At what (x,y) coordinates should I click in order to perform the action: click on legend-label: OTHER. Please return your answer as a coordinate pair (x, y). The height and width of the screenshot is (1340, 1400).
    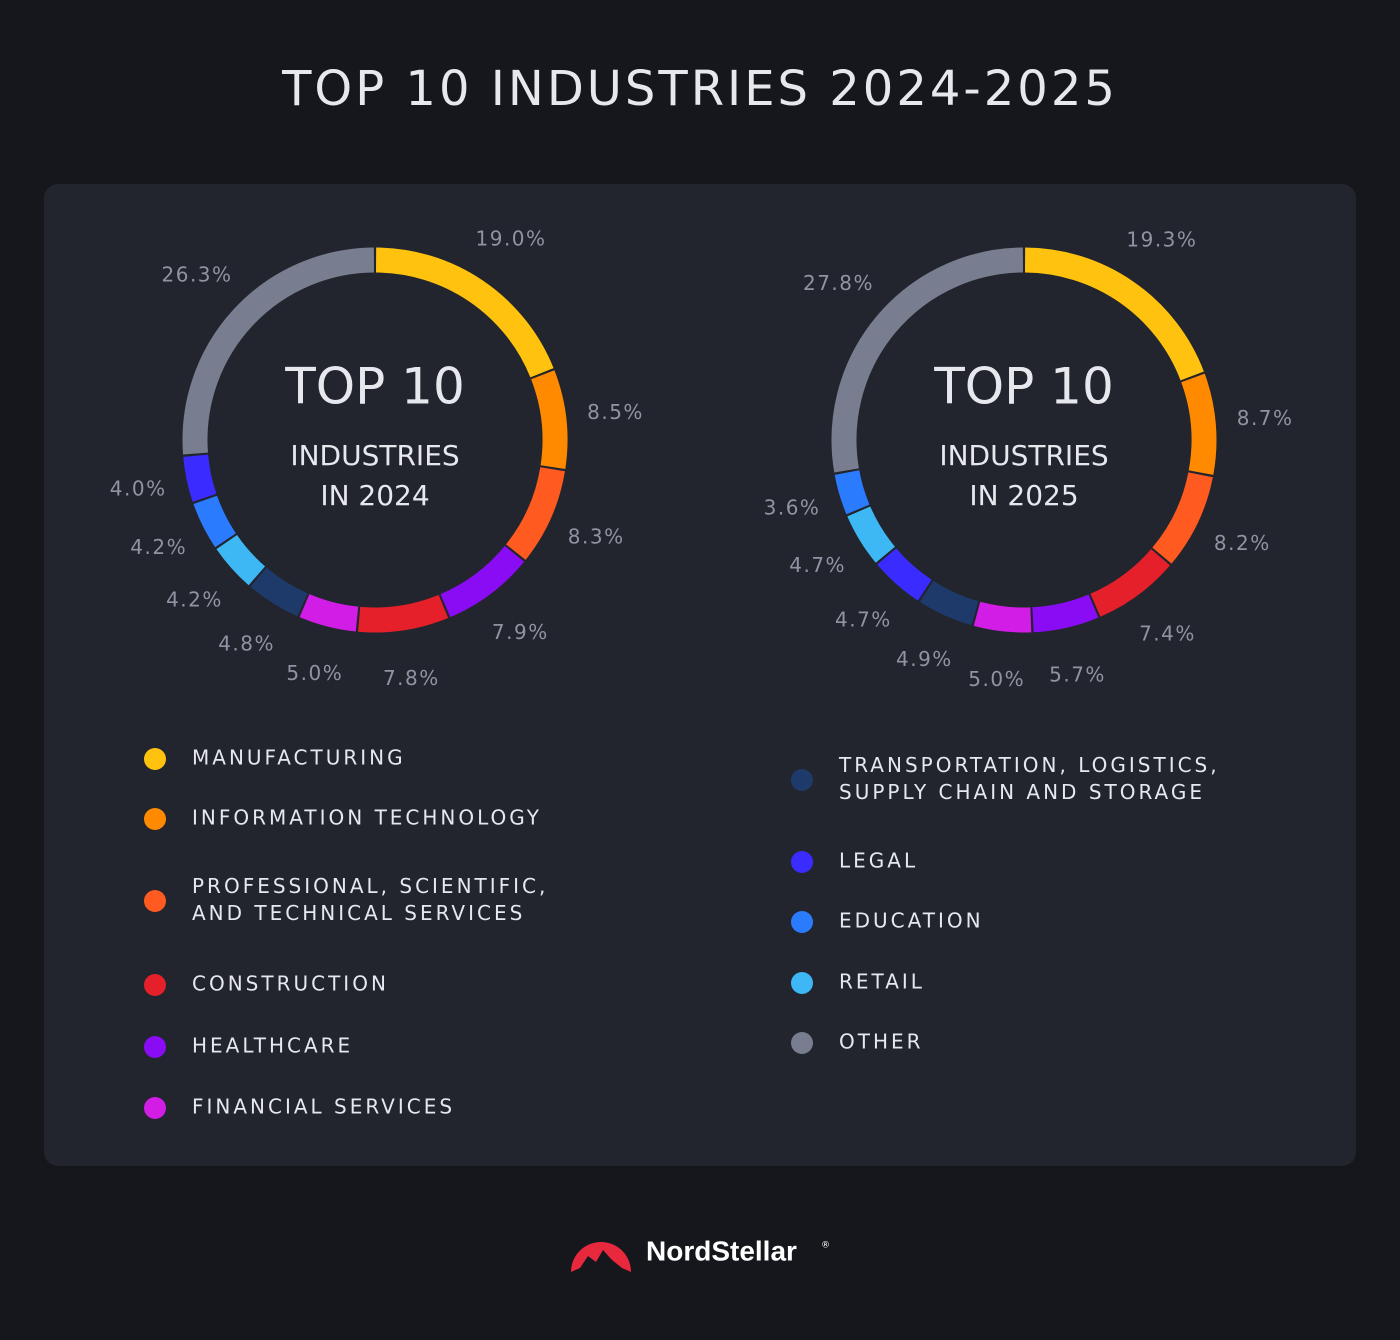
    Looking at the image, I should click on (881, 1042).